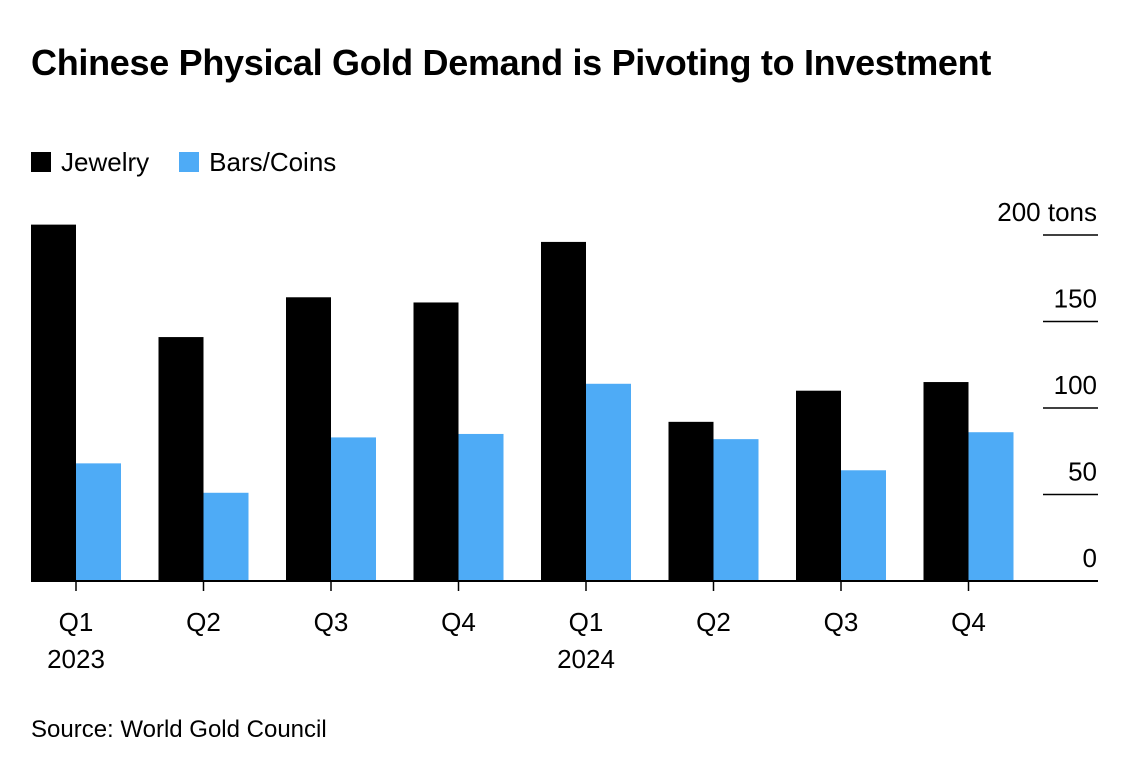 This screenshot has height=770, width=1128. Describe the element at coordinates (1090, 558) in the screenshot. I see `y-tick-label: 0` at that location.